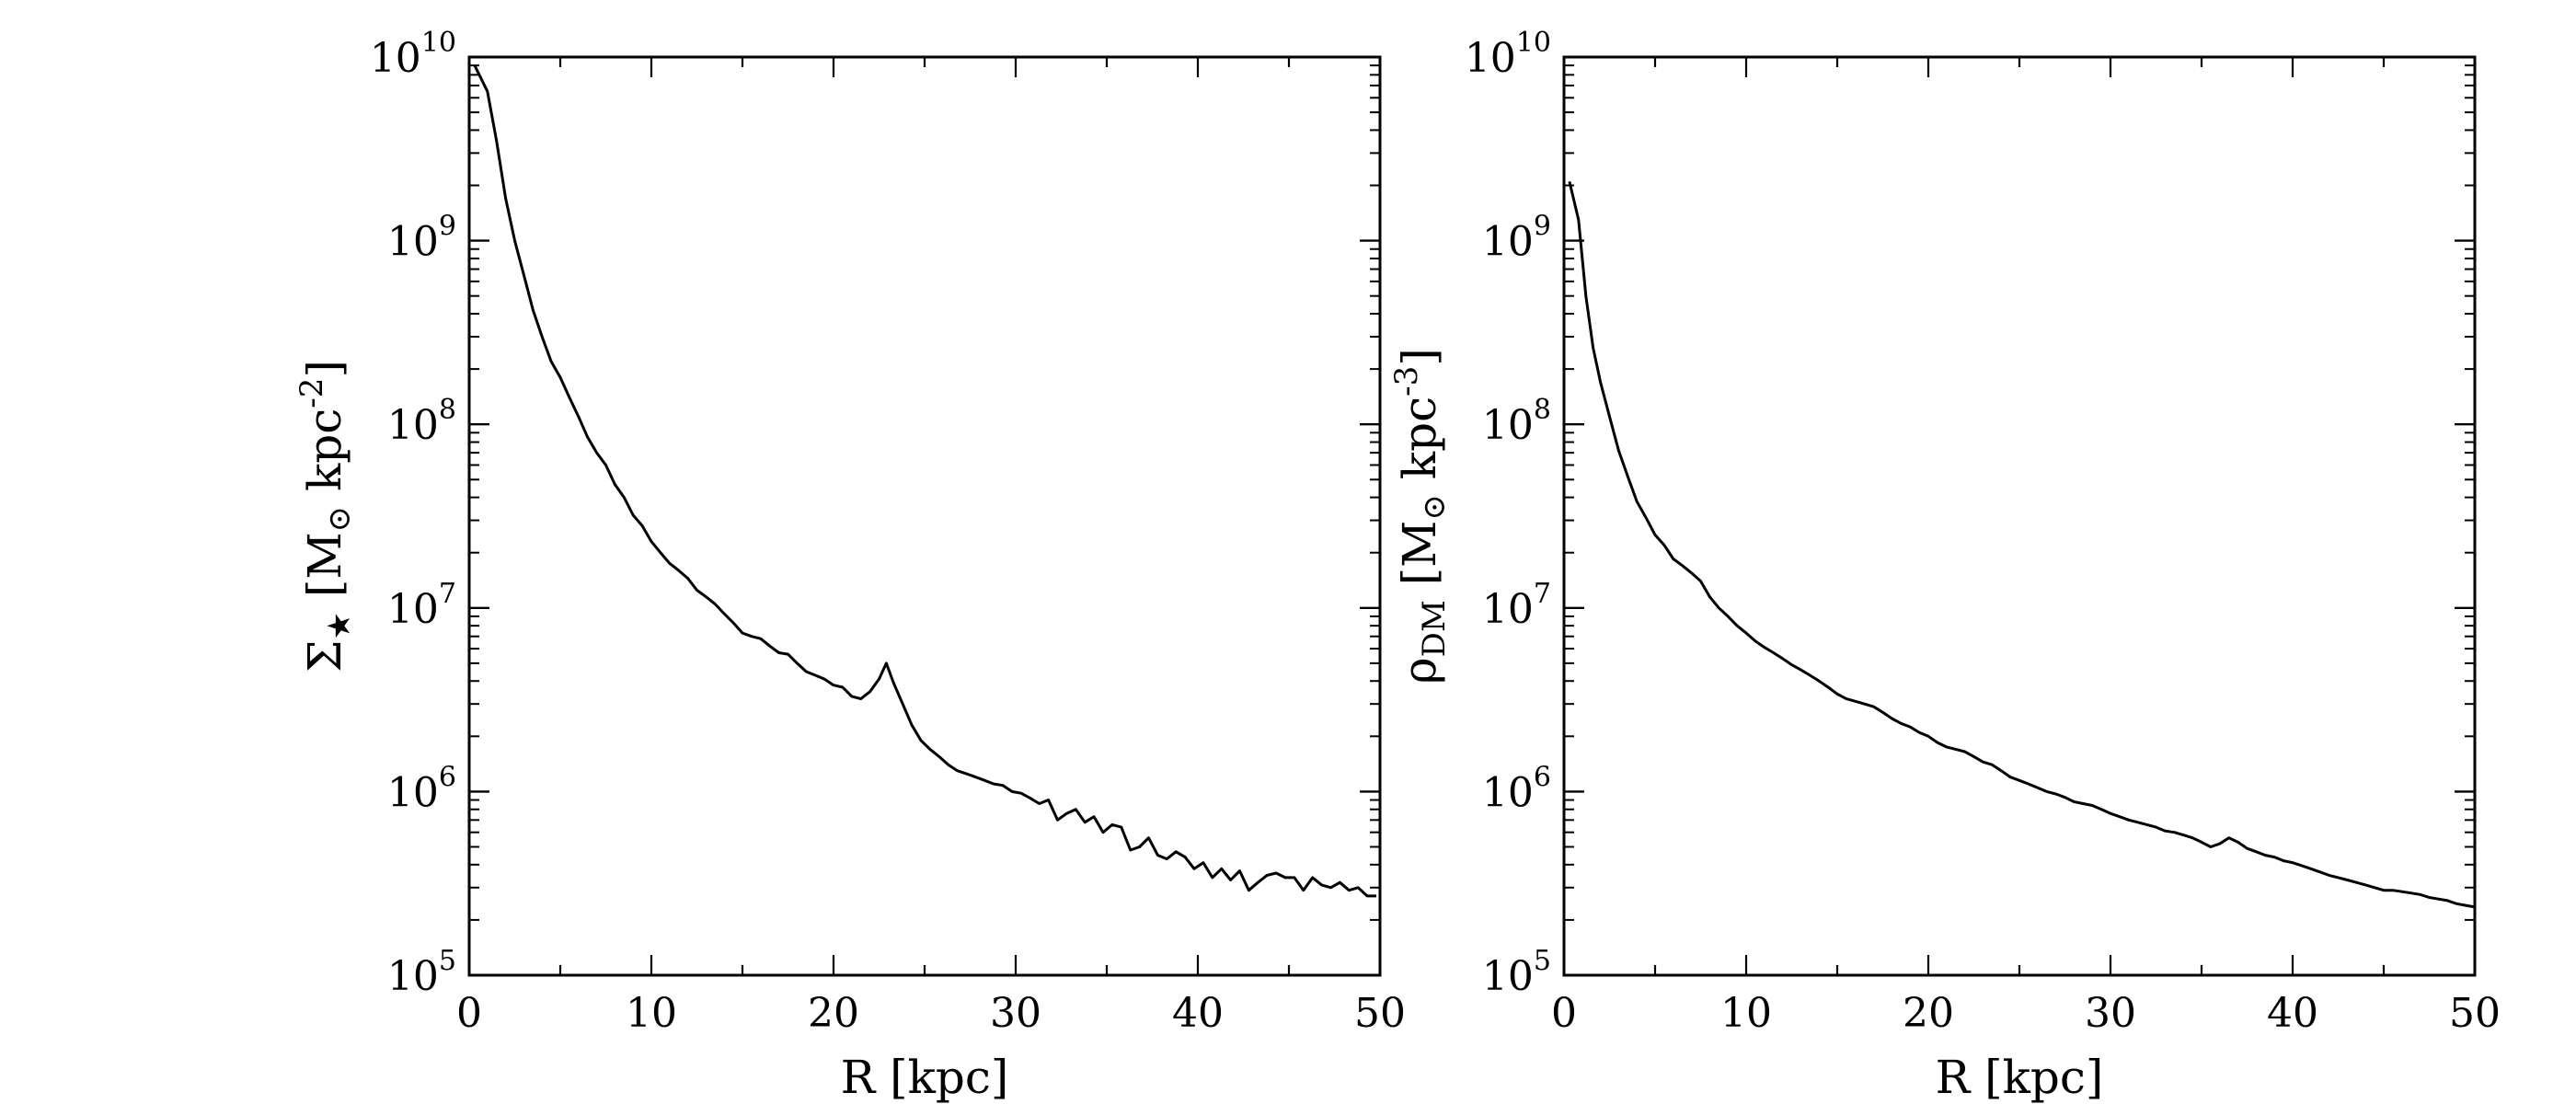  I want to click on left-y-axis-title: Σ★ [M⊙ kpc-2], so click(325, 516).